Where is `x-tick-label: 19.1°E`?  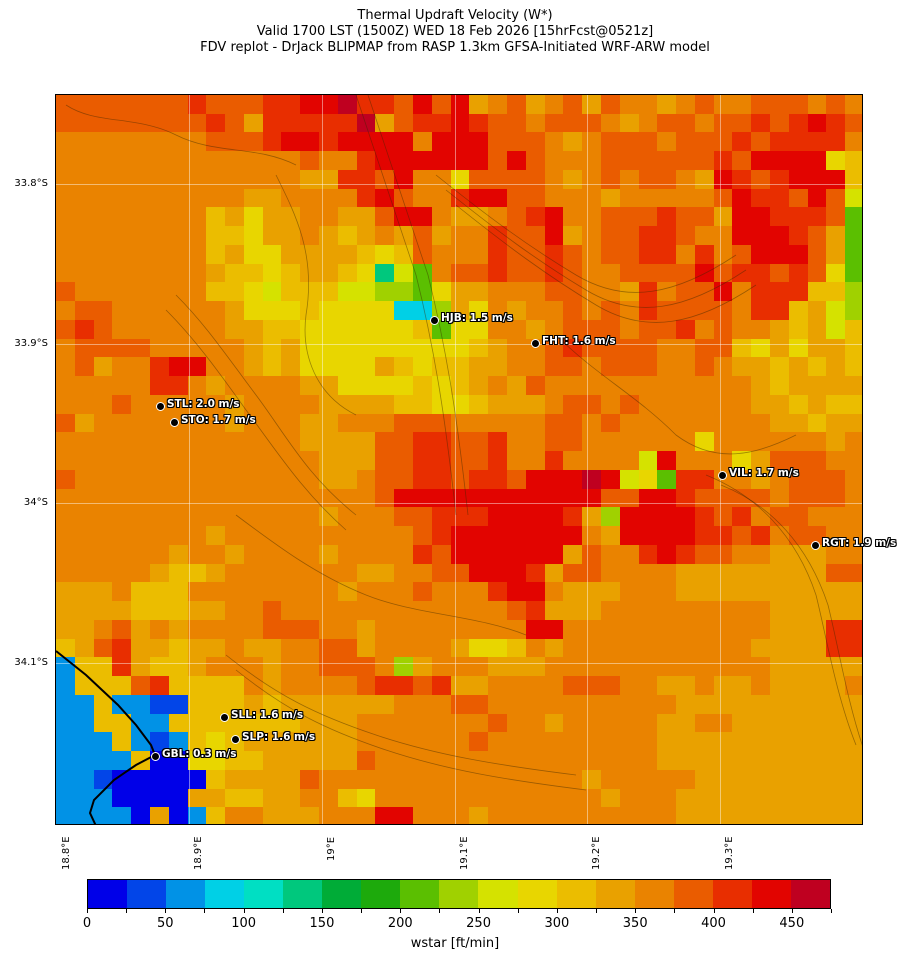
x-tick-label: 19.1°E is located at coordinates (464, 853).